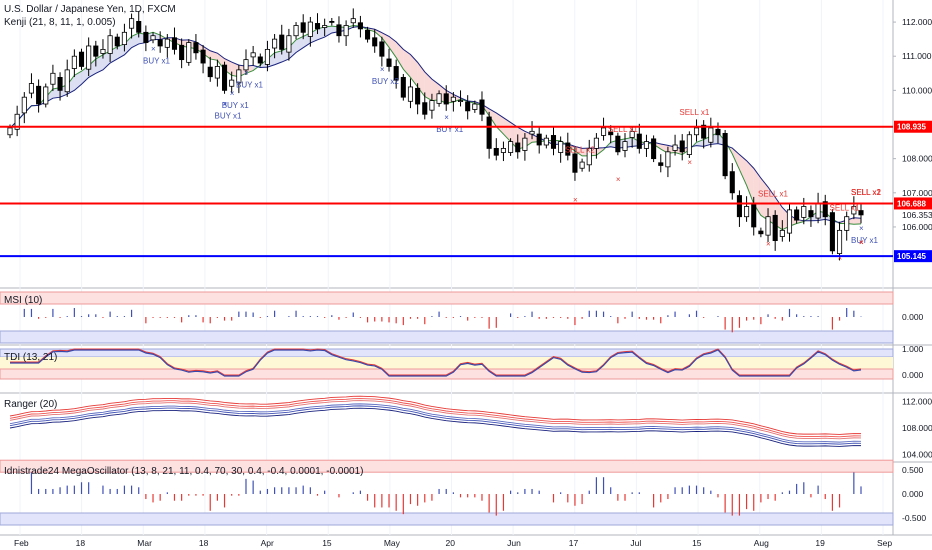 This screenshot has height=550, width=932. I want to click on level-badge, so click(913, 203).